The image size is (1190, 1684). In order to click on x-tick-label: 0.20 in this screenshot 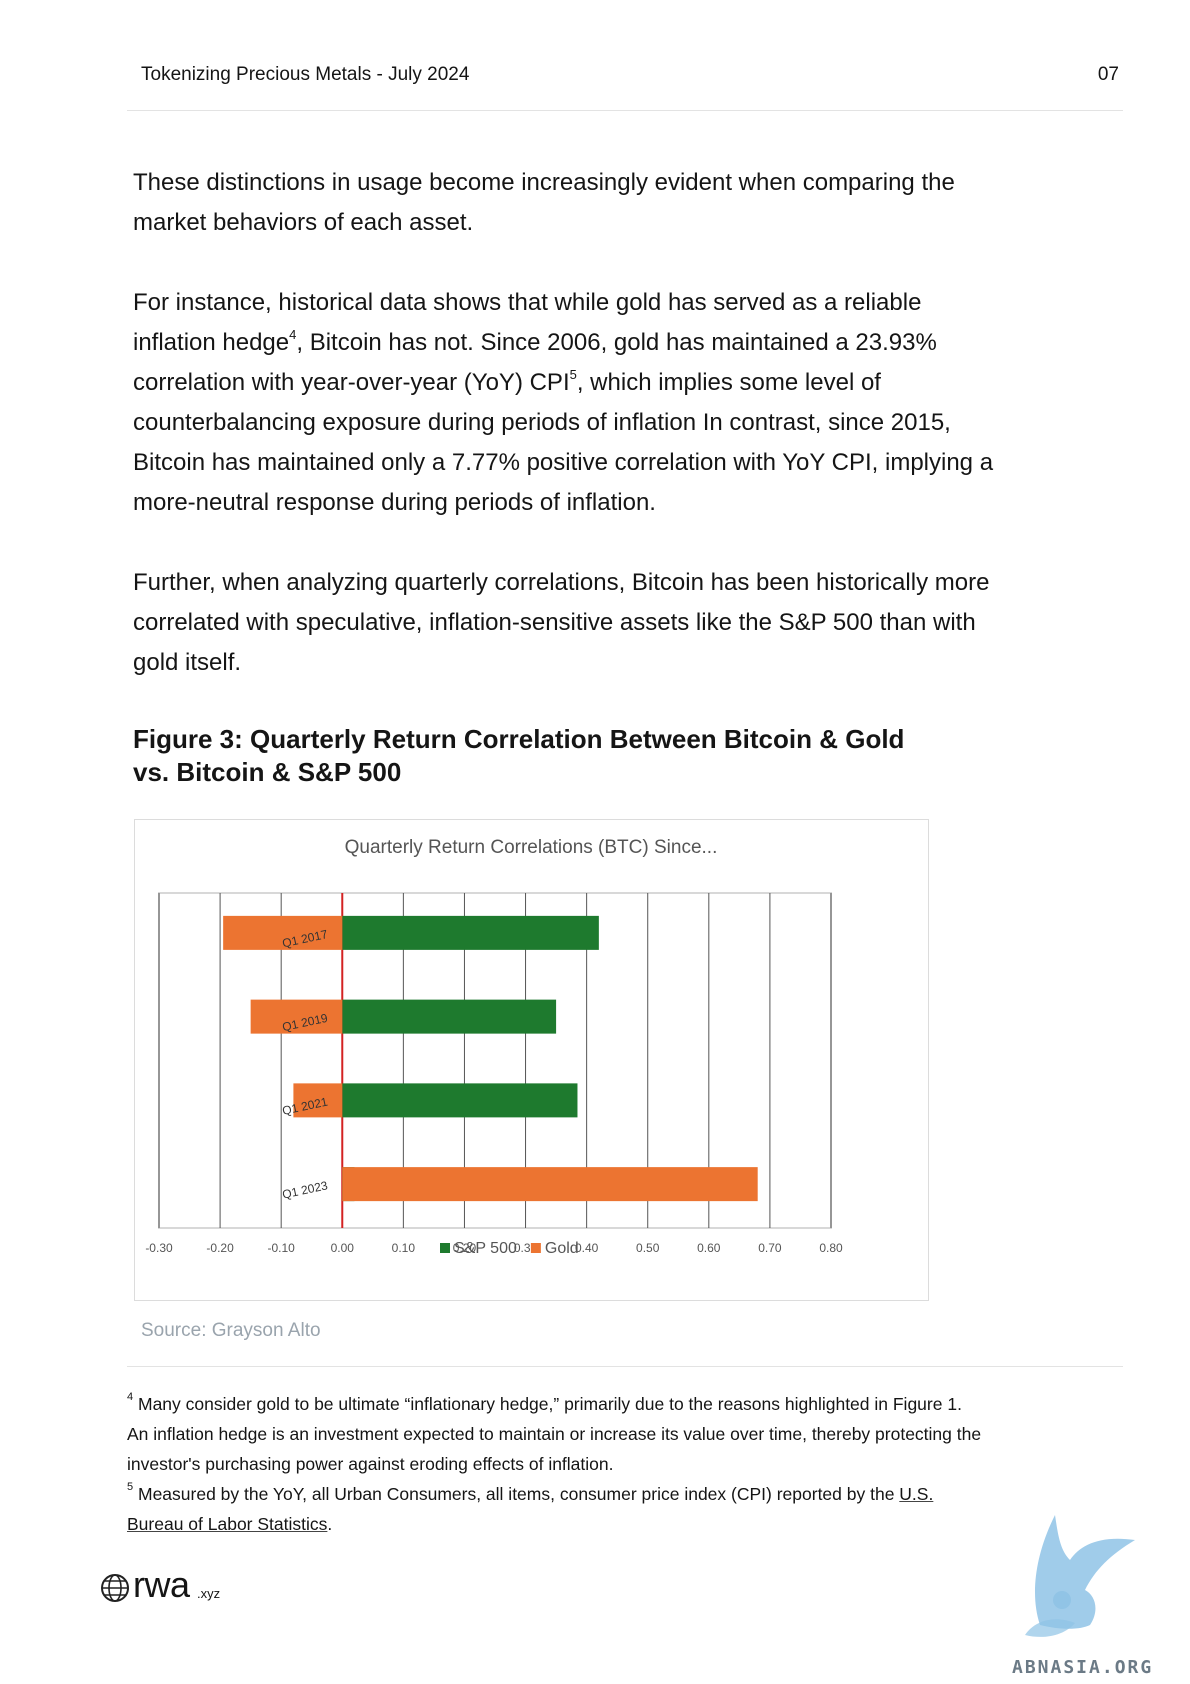, I will do `click(465, 1248)`.